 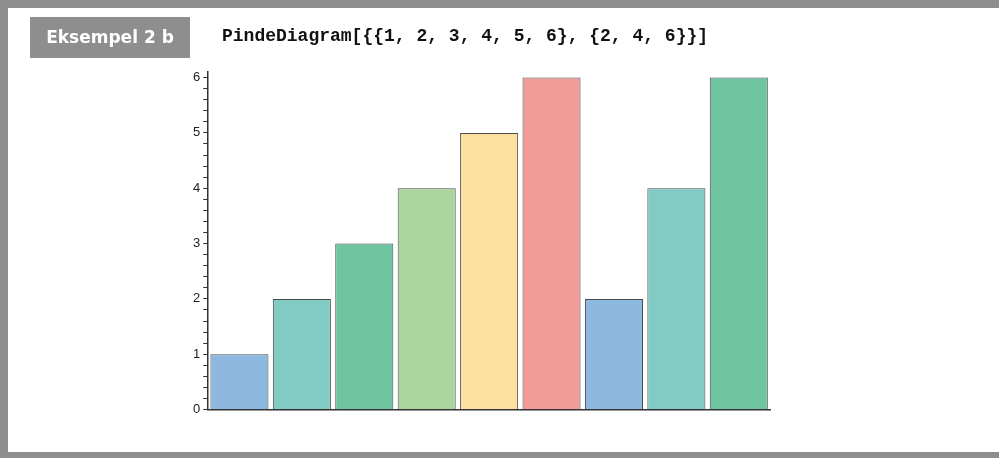 I want to click on y-tick-label: 3, so click(x=197, y=243).